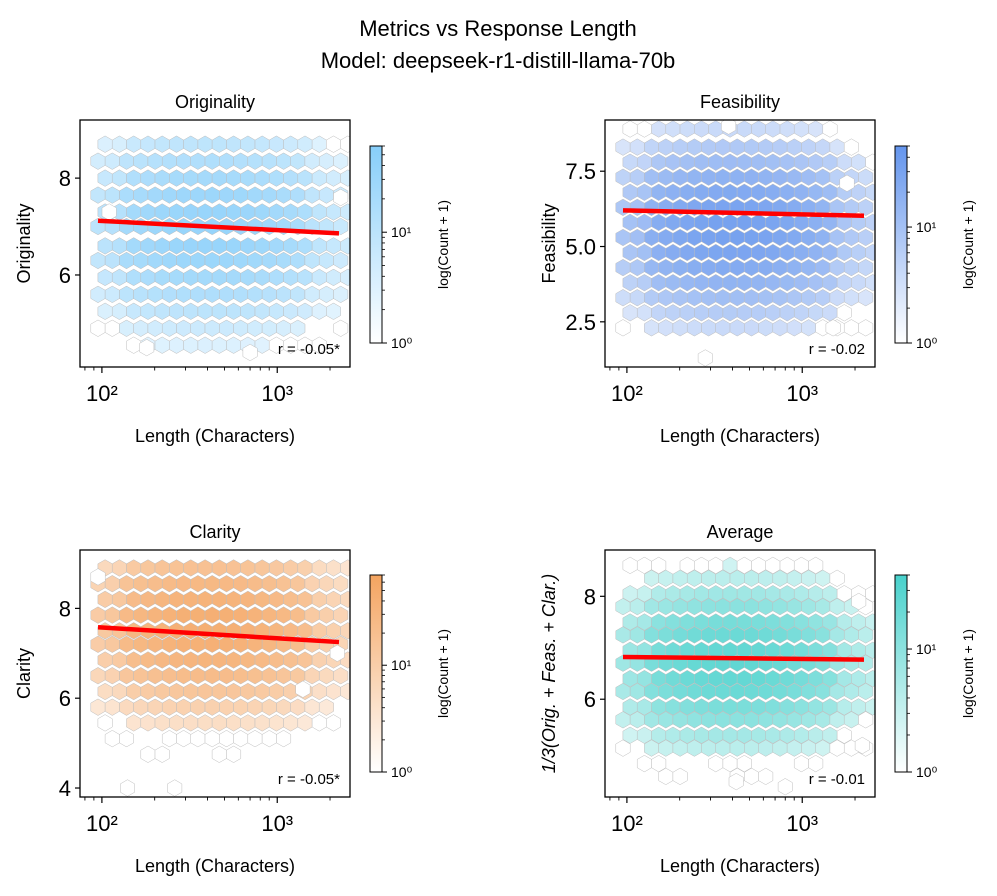  I want to click on panel-title: Feasibility, so click(740, 102).